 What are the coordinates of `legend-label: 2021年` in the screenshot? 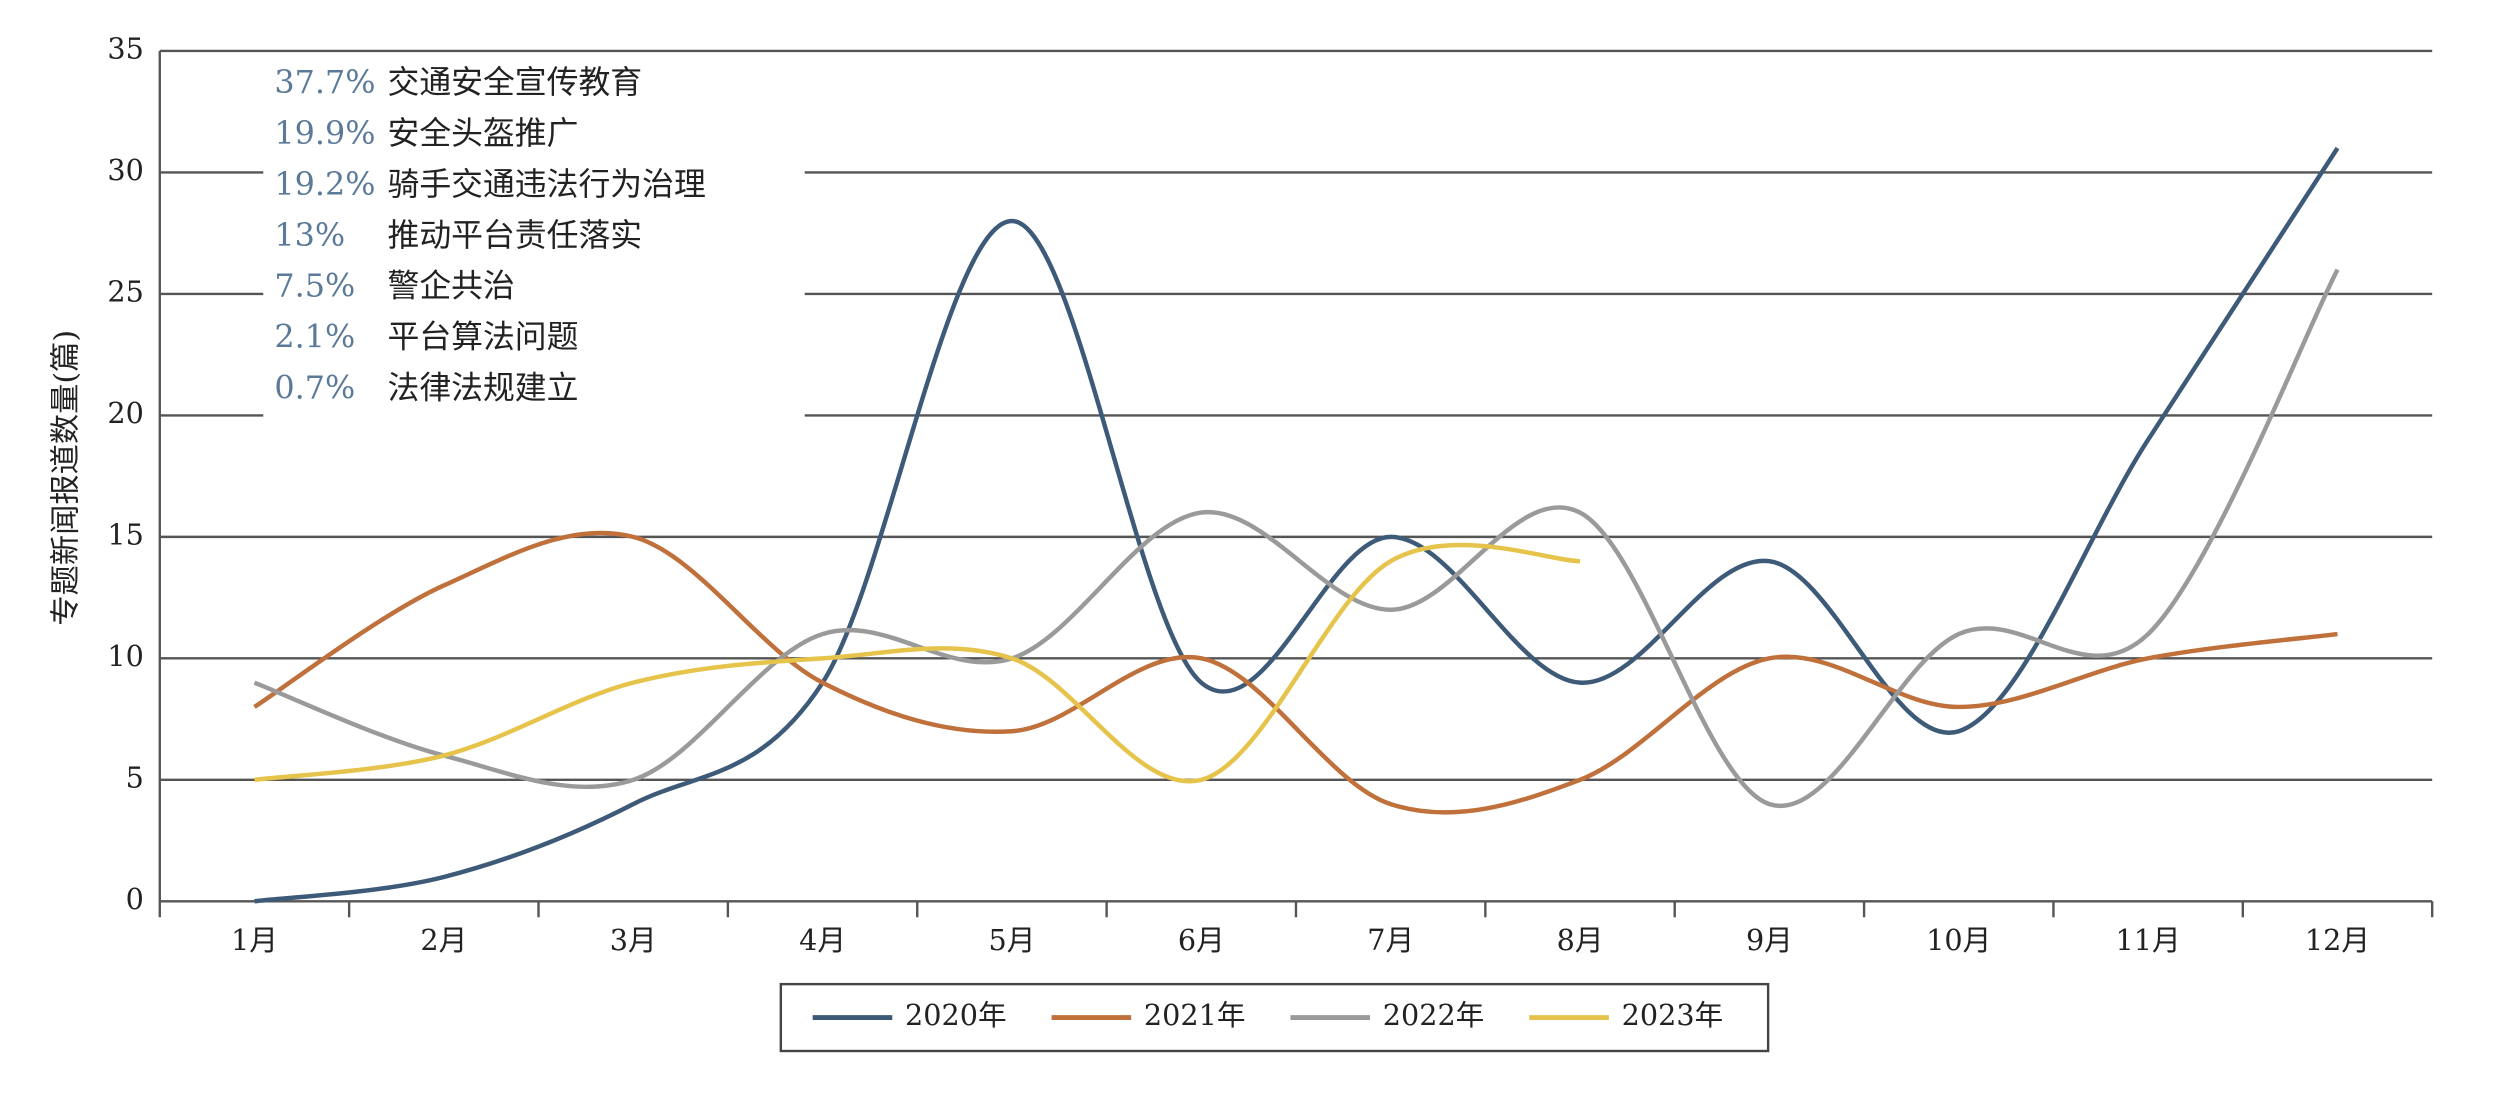 It's located at (1195, 1015).